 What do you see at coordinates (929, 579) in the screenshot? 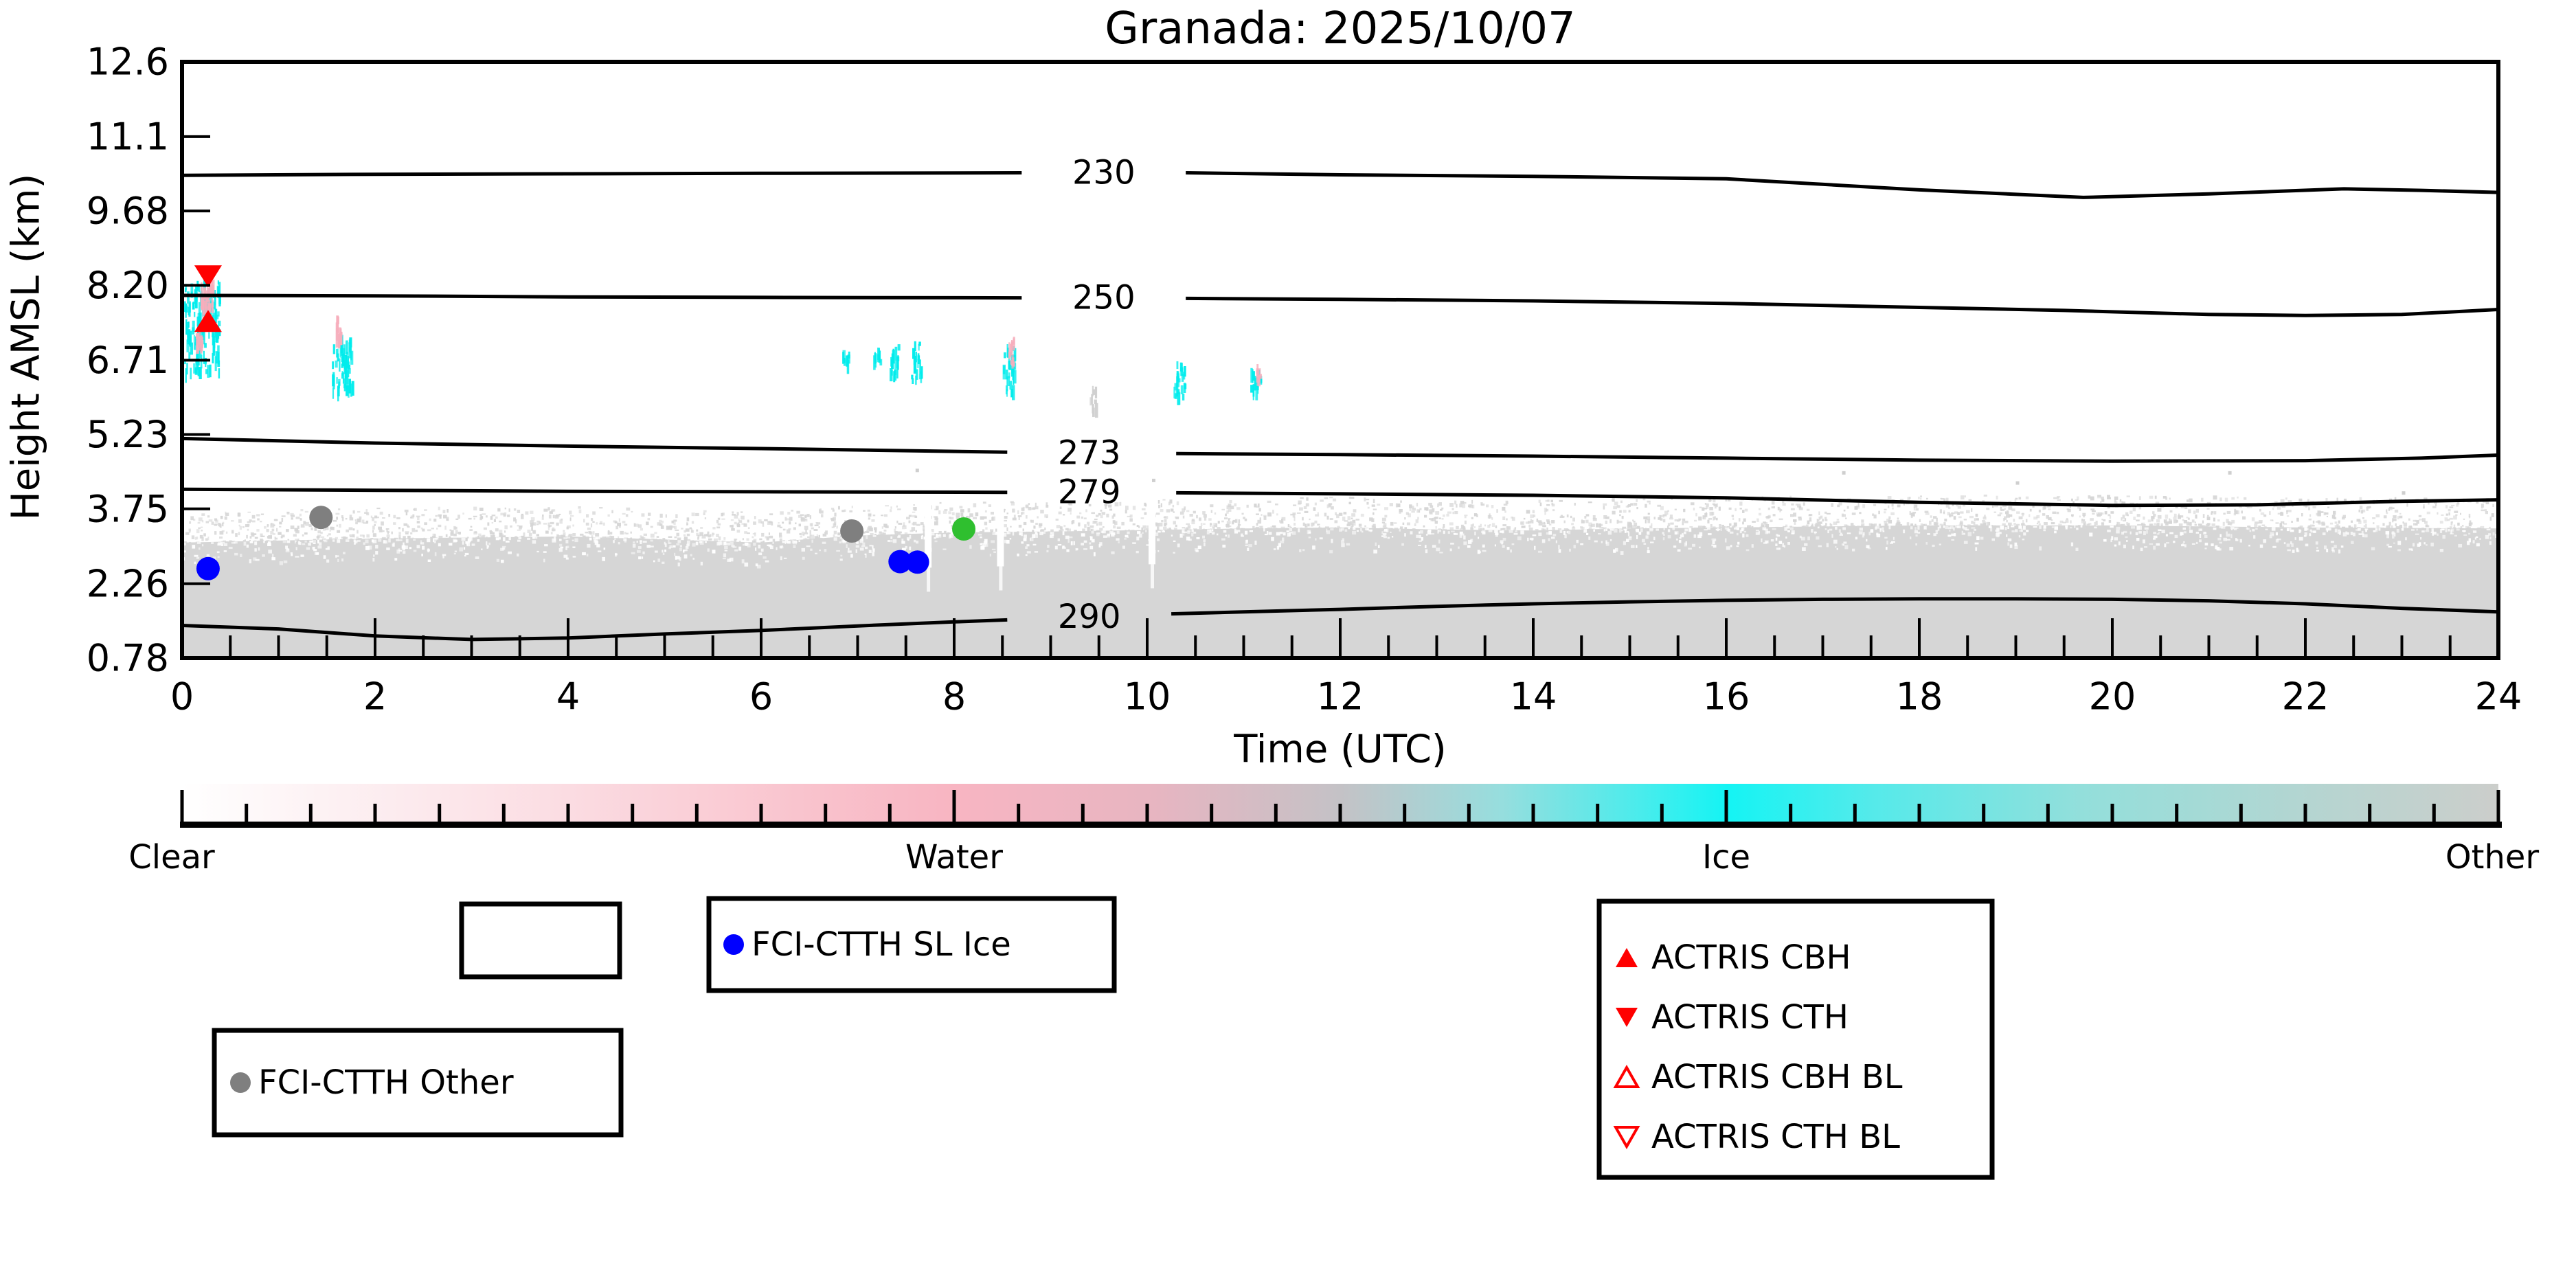
I see `cloud-gap` at bounding box center [929, 579].